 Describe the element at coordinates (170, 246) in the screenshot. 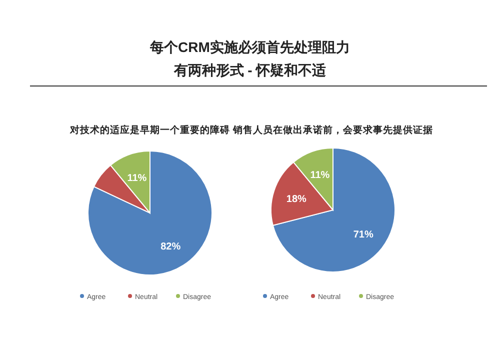

I see `data-label: 82%` at that location.